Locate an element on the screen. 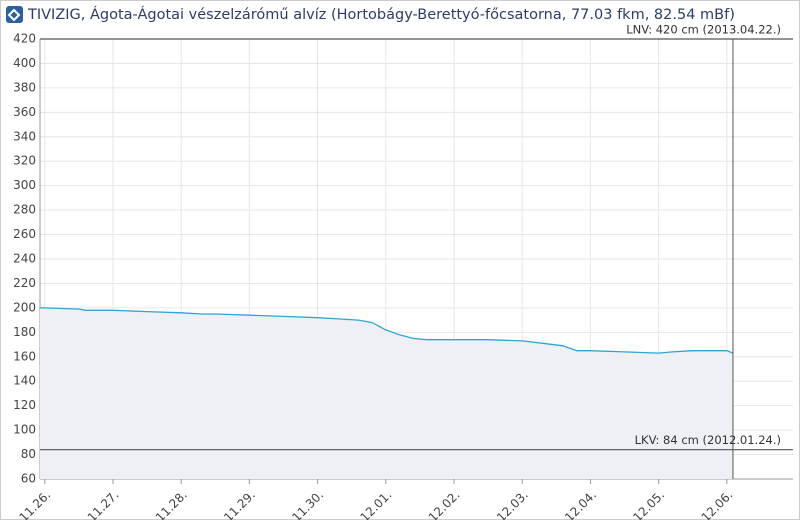  y-tick-label: 160 is located at coordinates (24, 356).